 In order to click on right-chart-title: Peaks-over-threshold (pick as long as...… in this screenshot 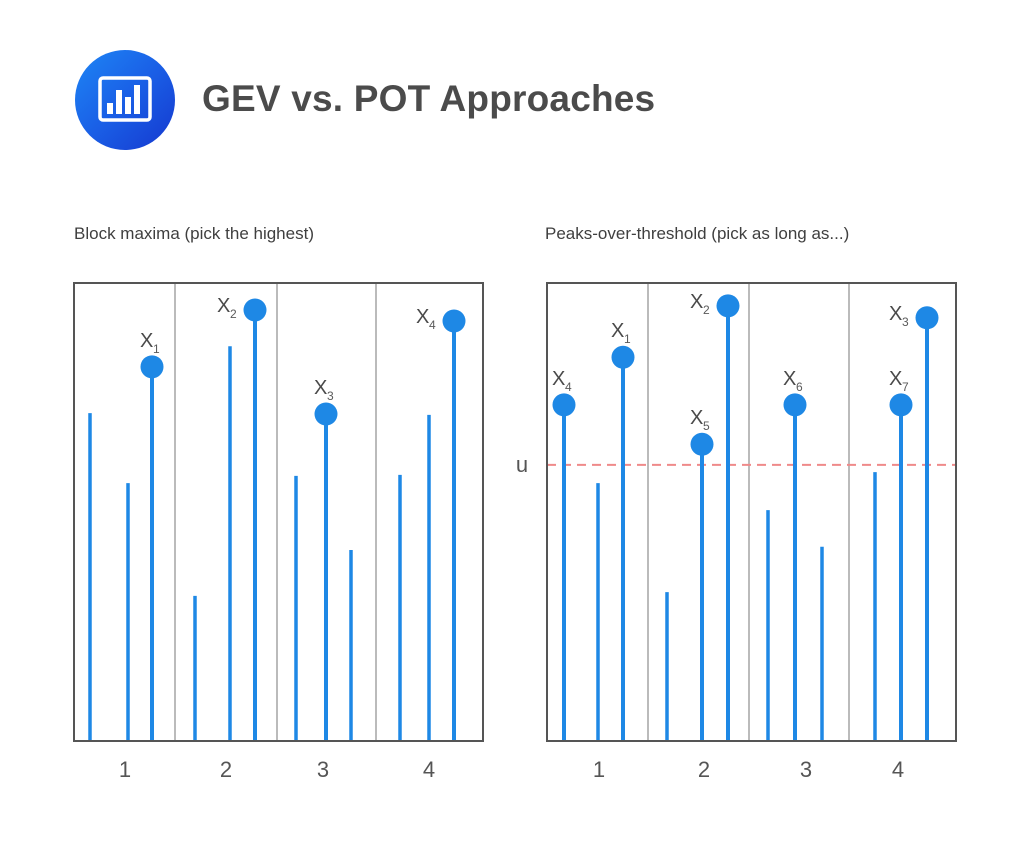, I will do `click(697, 233)`.